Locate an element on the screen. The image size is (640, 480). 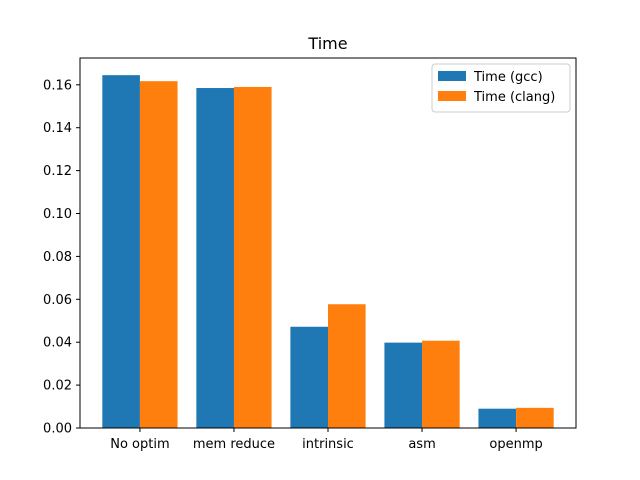
legend-label: Time (gcc) is located at coordinates (508, 77).